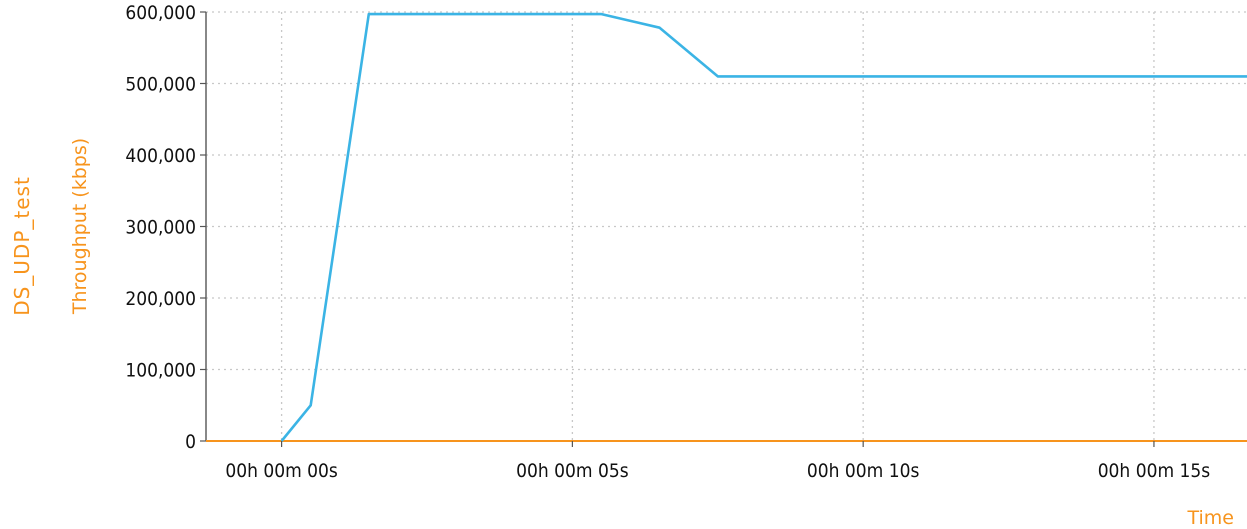  Describe the element at coordinates (572, 471) in the screenshot. I see `x-tick-label: 00h 00m 05s` at that location.